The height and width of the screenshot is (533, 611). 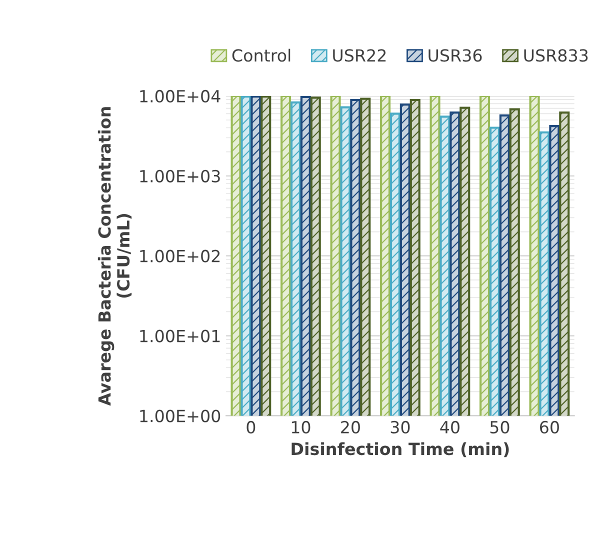 I want to click on x-axis-title: Disinfection Time (min), so click(x=400, y=450).